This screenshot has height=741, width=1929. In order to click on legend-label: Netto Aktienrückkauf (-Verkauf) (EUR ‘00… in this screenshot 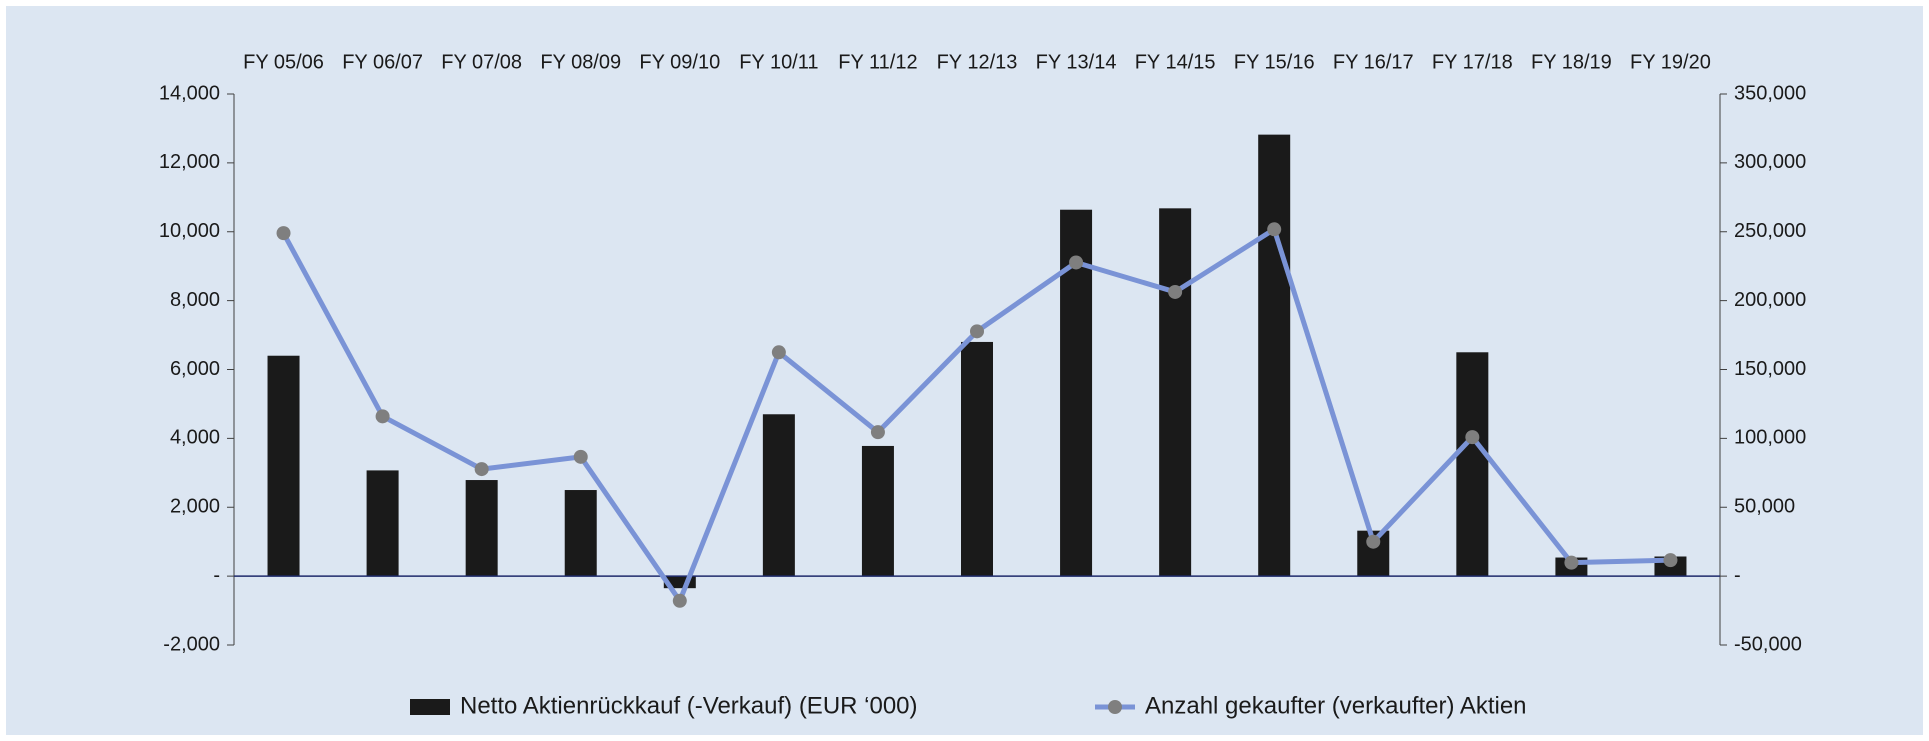, I will do `click(689, 705)`.